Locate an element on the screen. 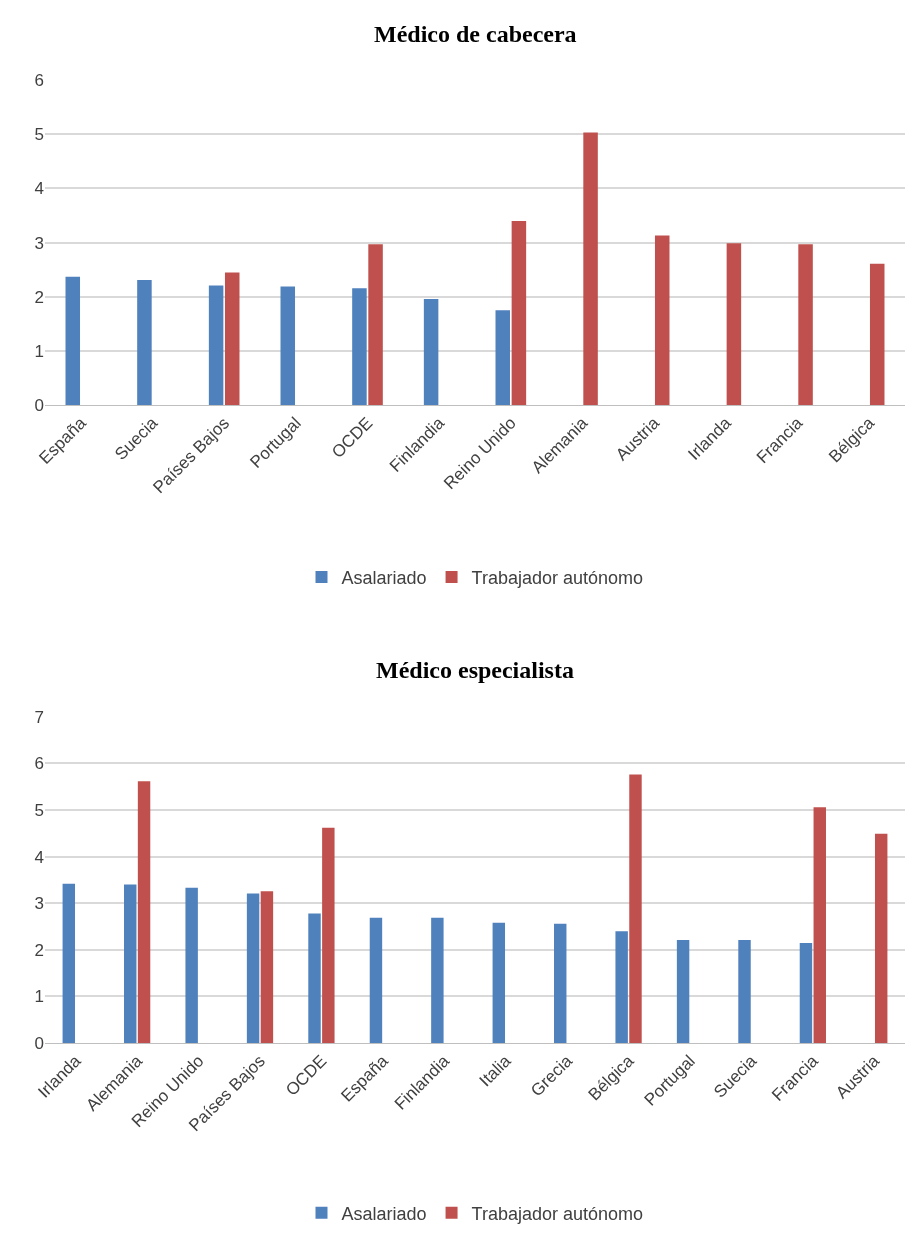  chart-title: Médico de cabecera is located at coordinates (475, 34).